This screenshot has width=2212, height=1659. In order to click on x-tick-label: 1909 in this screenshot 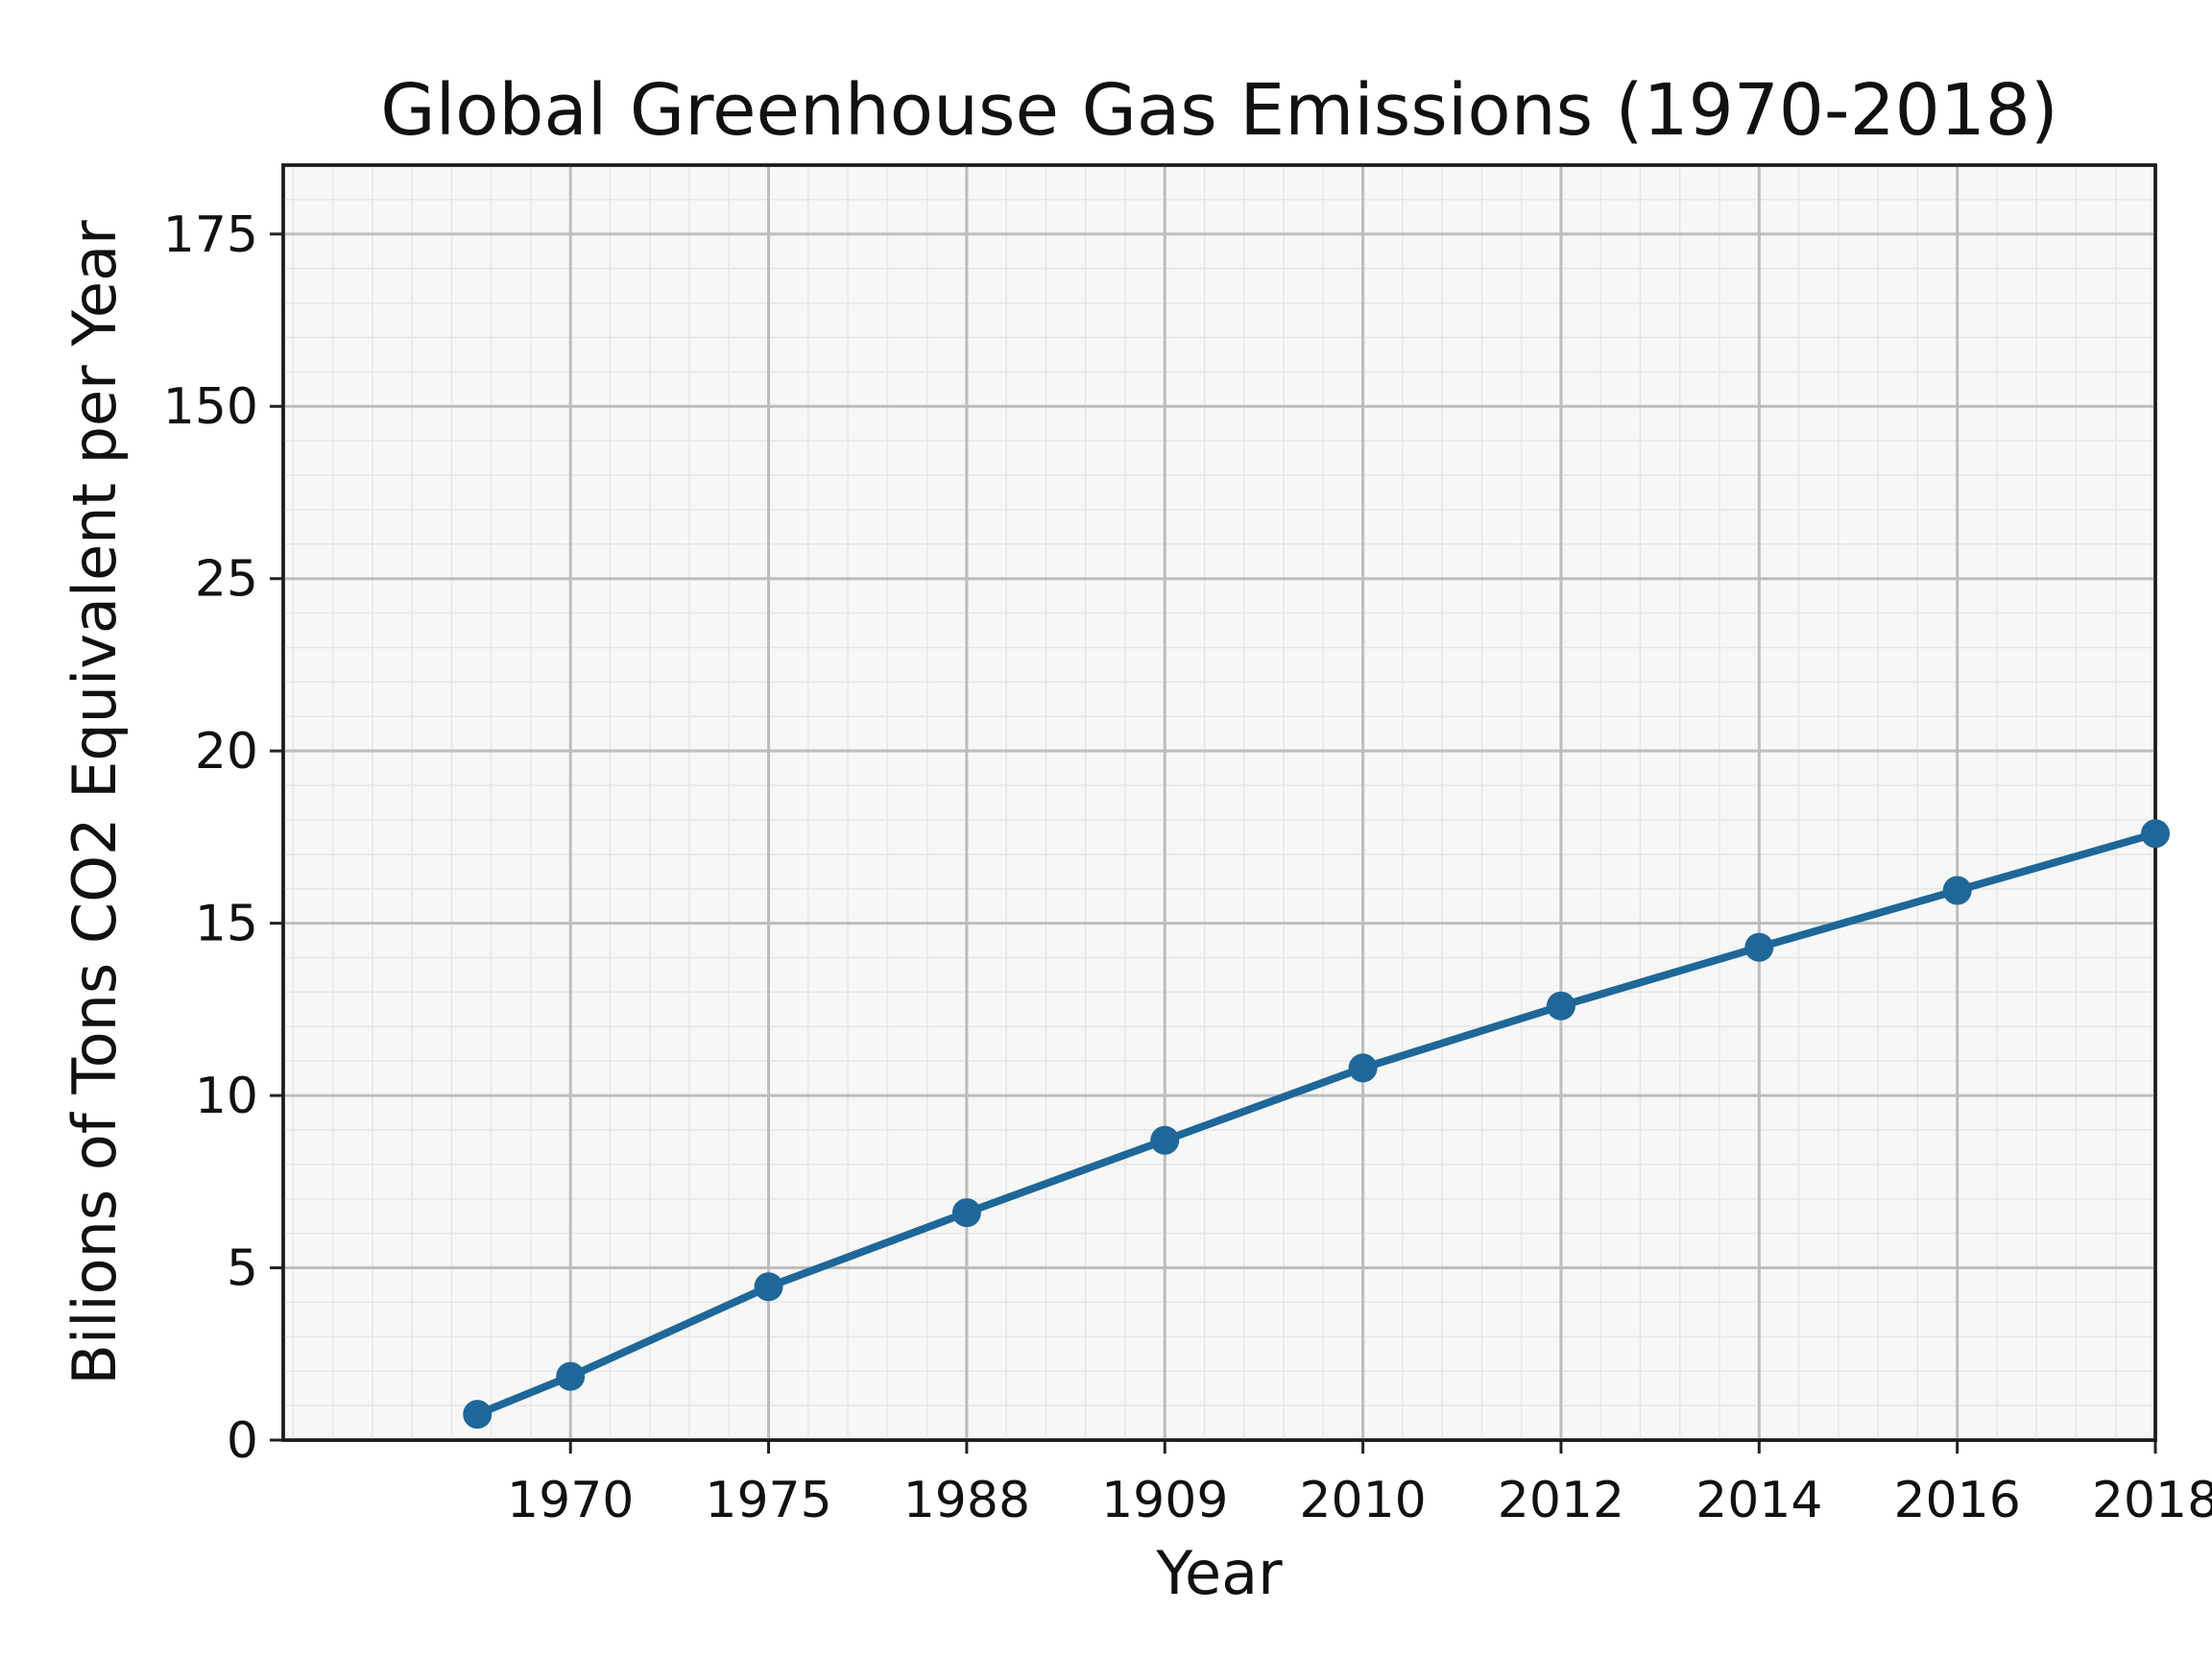, I will do `click(1164, 1501)`.